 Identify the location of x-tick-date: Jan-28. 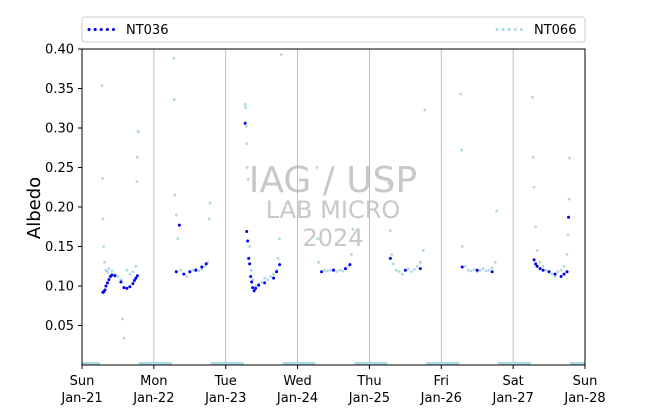
(584, 398).